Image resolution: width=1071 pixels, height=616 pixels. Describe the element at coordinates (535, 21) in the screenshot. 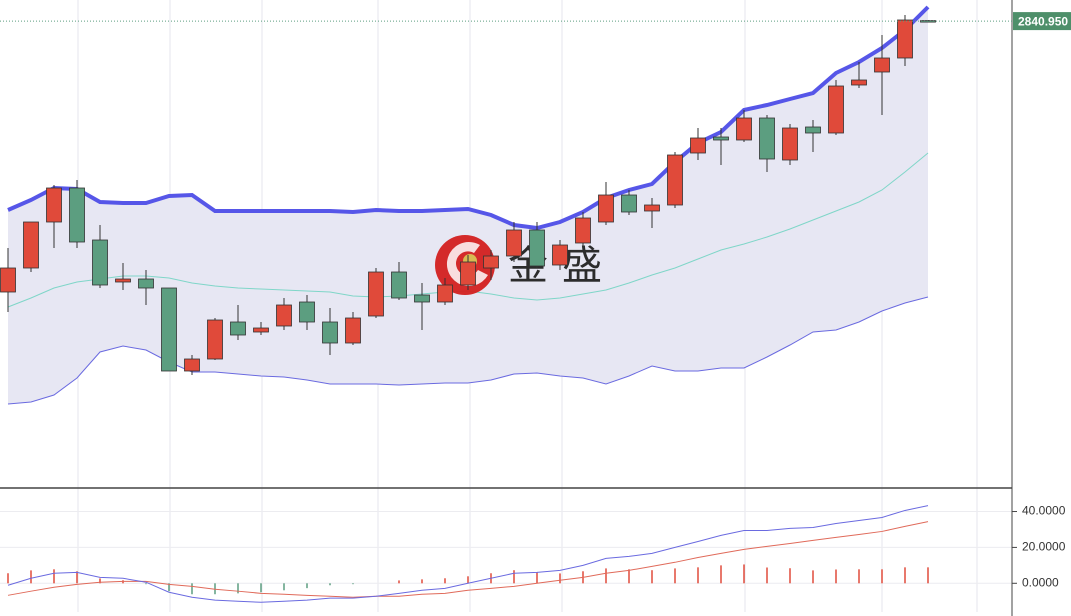

I see `overlay: 2840.950` at that location.